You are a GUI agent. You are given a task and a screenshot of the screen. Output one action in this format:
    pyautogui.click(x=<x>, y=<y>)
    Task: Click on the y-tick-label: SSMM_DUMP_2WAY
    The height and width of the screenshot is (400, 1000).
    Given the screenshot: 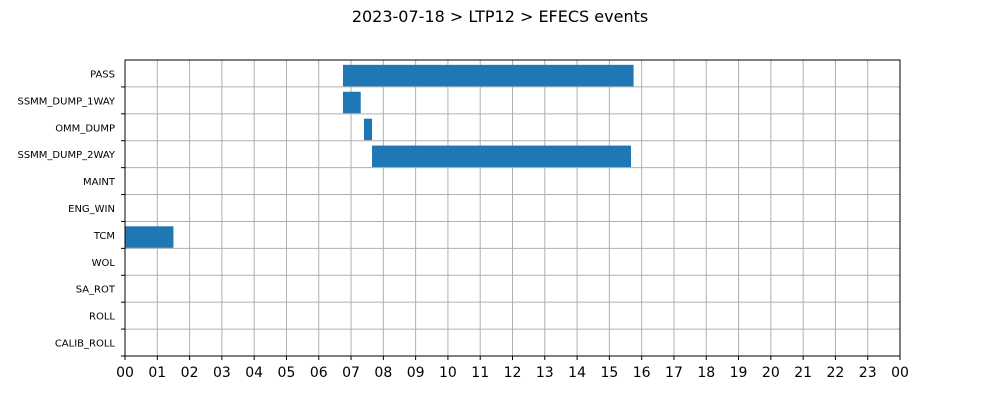 What is the action you would take?
    pyautogui.click(x=66, y=155)
    